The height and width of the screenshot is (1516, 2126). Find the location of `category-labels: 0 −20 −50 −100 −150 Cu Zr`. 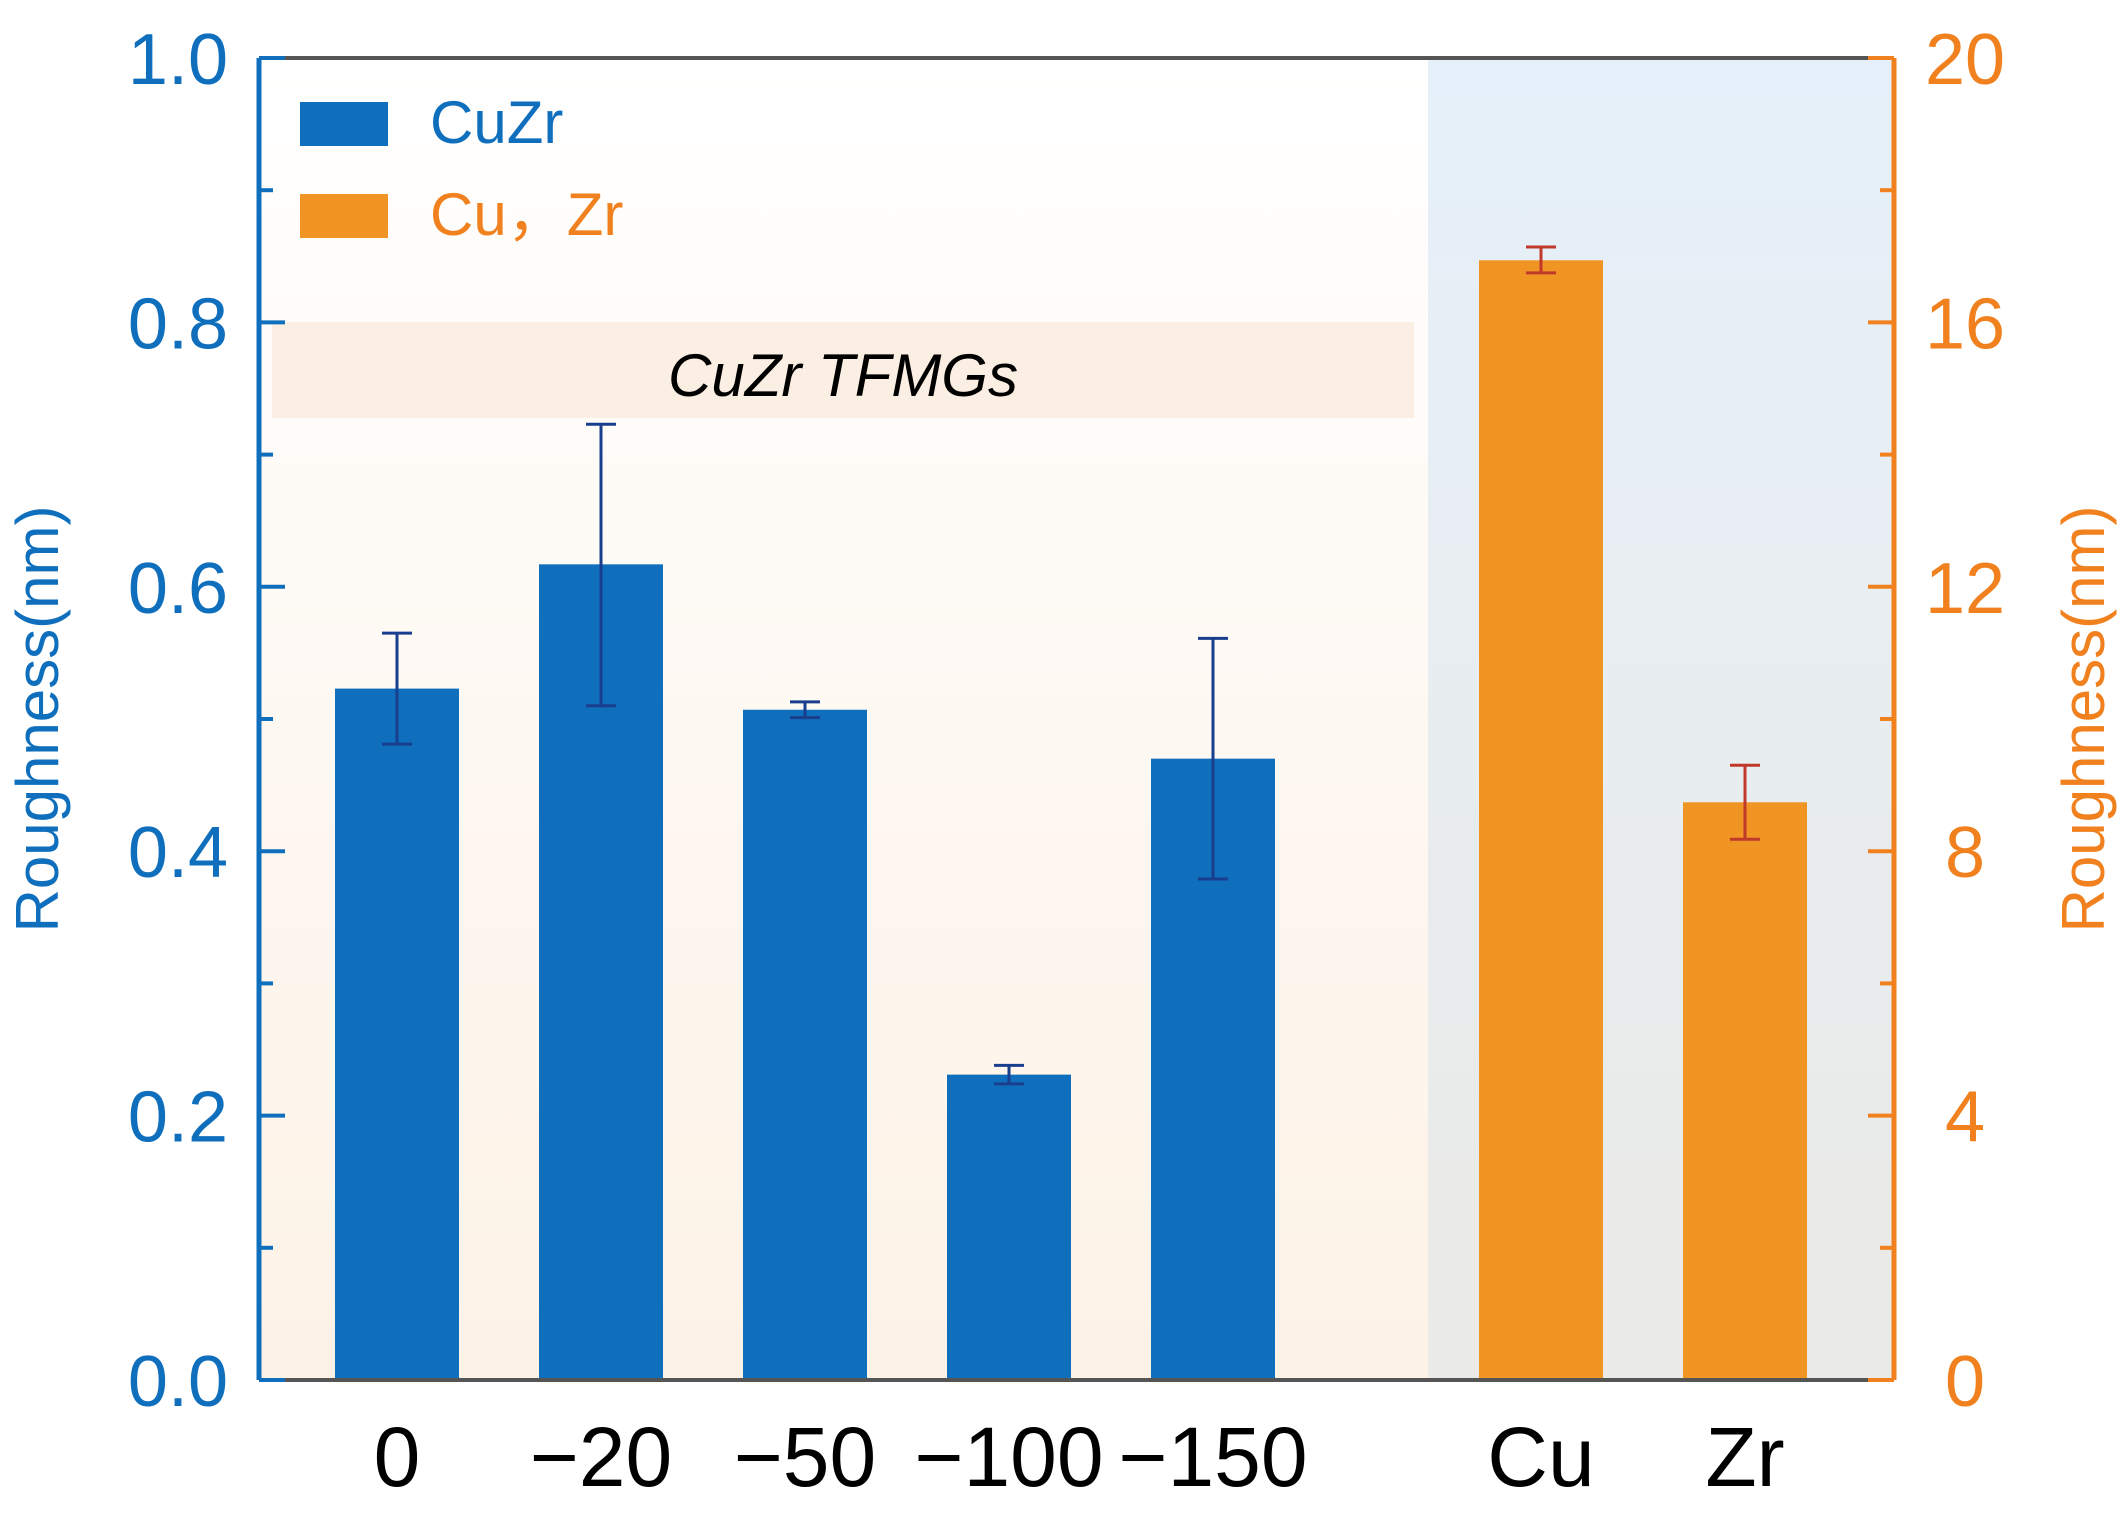

category-labels: 0 −20 −50 −100 −150 Cu Zr is located at coordinates (1079, 1457).